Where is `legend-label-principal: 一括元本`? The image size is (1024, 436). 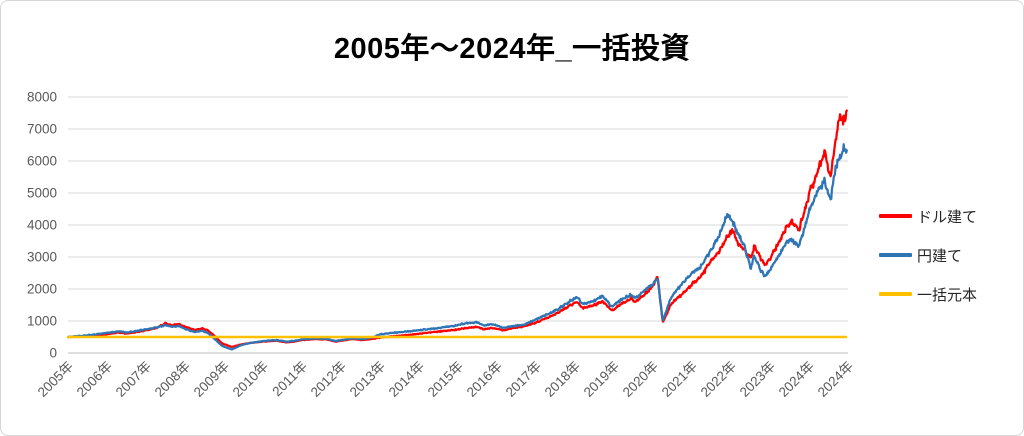 legend-label-principal: 一括元本 is located at coordinates (947, 295).